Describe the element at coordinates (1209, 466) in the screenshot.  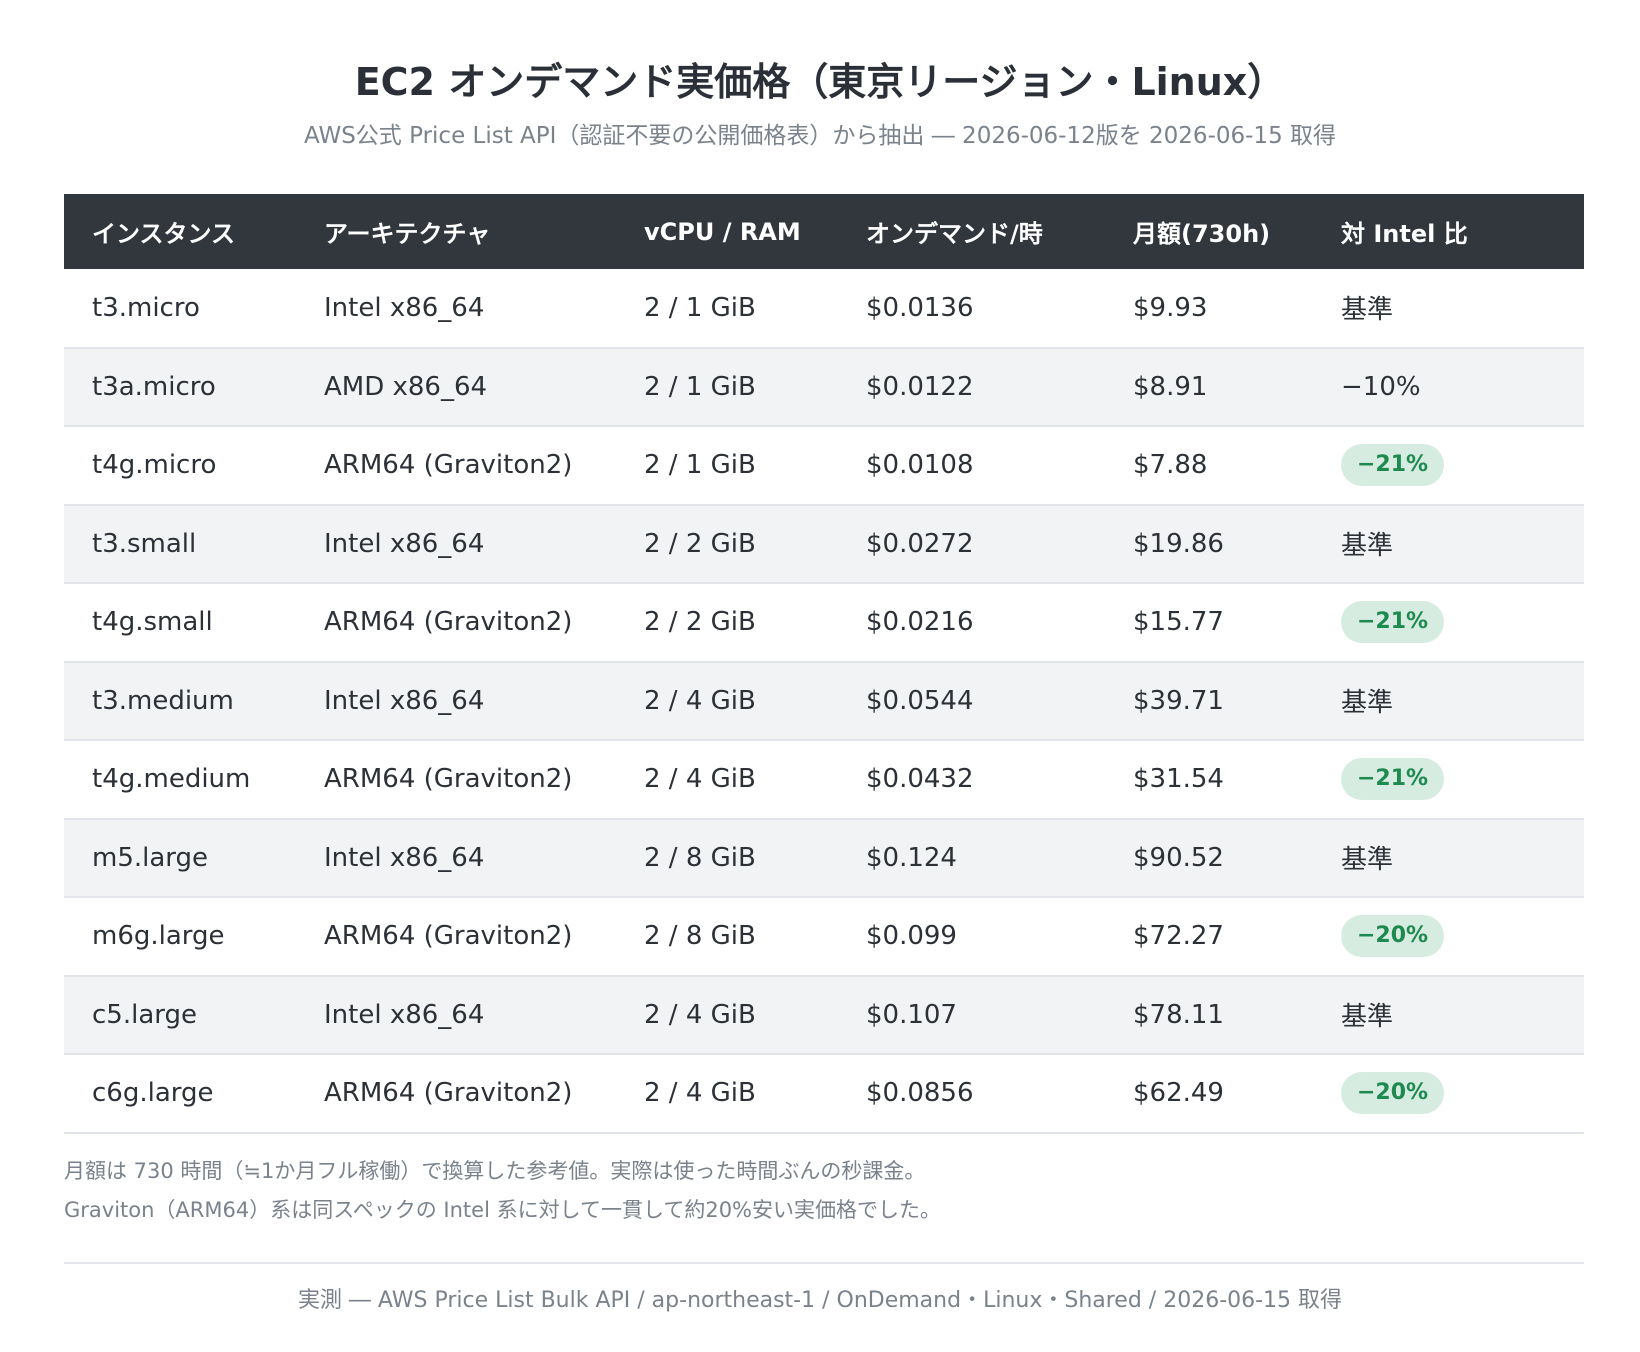
I see `cell-monthly-price: $7.88` at that location.